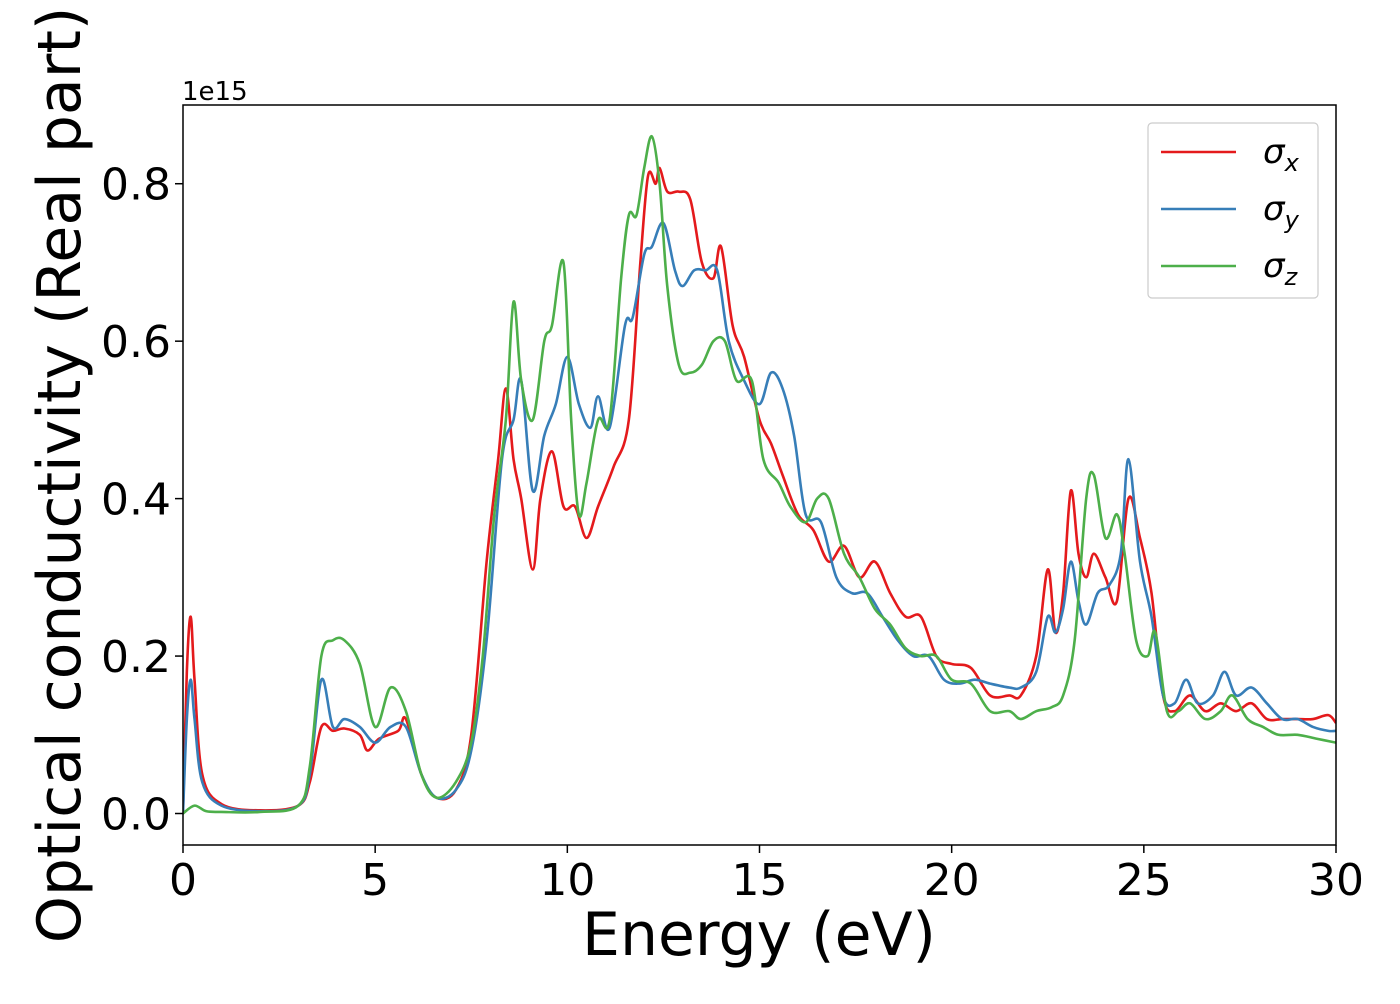 This screenshot has width=1400, height=1004. I want to click on y-offset-text: 1e15, so click(215, 92).